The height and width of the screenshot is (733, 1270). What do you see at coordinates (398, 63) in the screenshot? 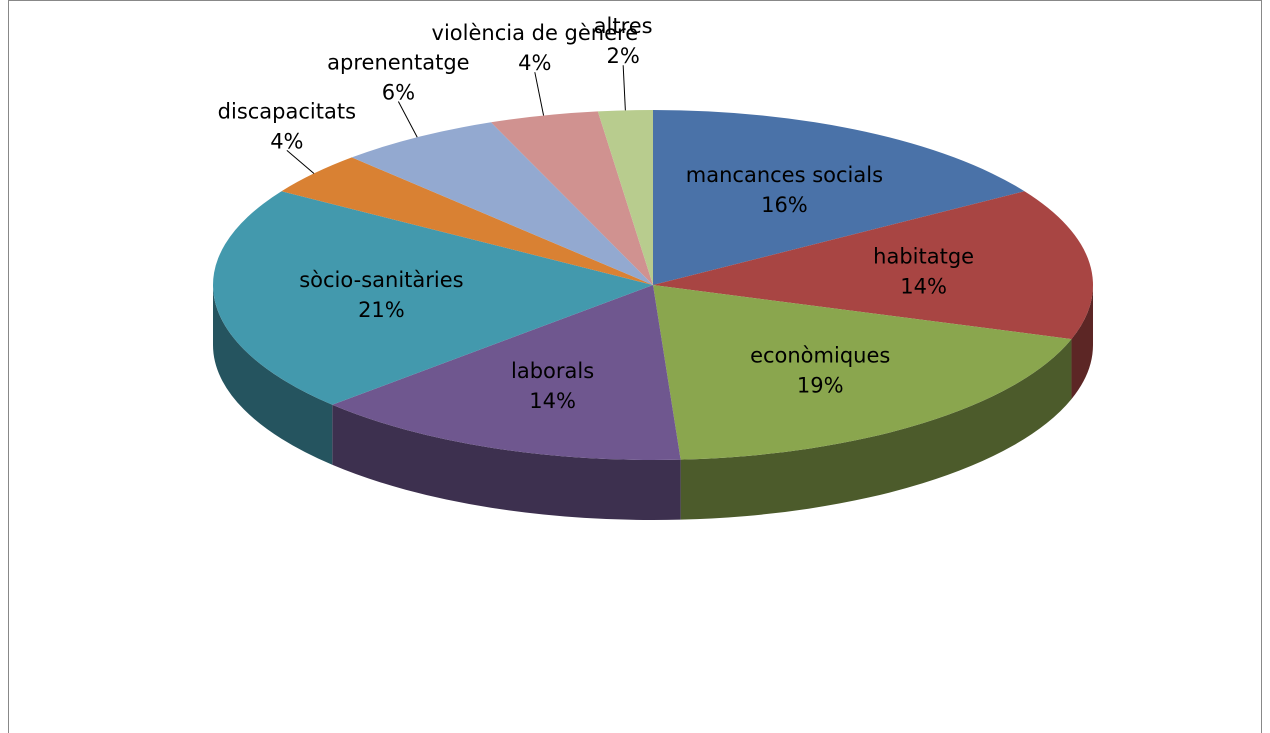
I see `slice-label: aprenentatge` at bounding box center [398, 63].